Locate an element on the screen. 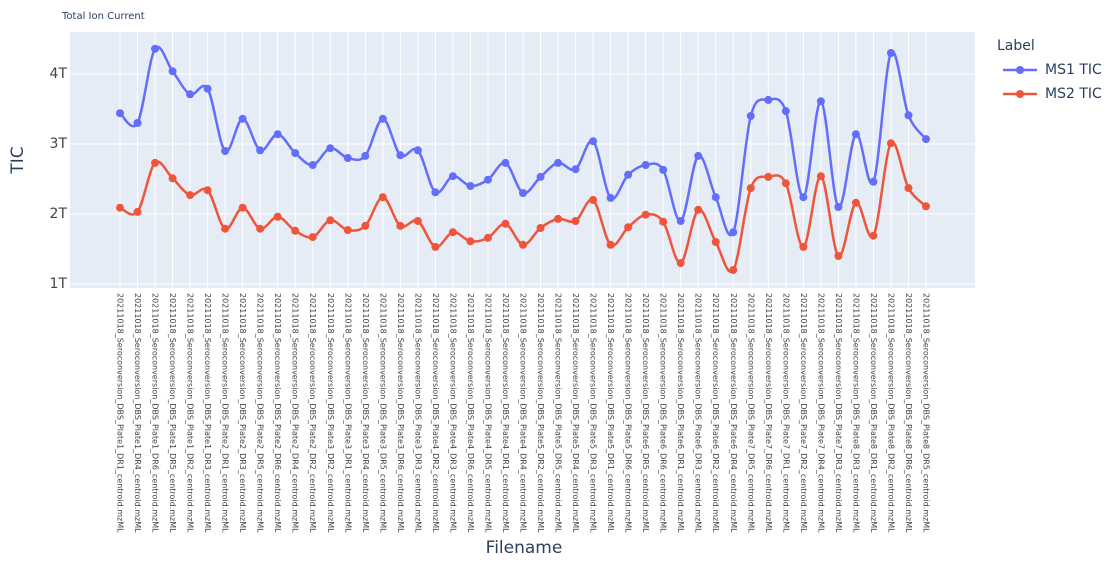 Image resolution: width=1113 pixels, height=562 pixels. y-tick-label: 3T is located at coordinates (59, 144).